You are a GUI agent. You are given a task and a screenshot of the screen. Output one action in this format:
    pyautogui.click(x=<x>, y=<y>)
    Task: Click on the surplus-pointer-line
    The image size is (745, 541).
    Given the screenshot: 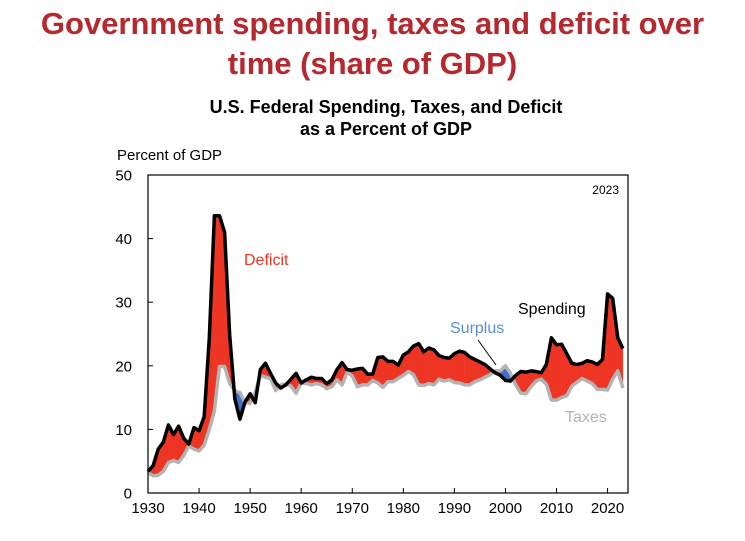 What is the action you would take?
    pyautogui.click(x=487, y=352)
    